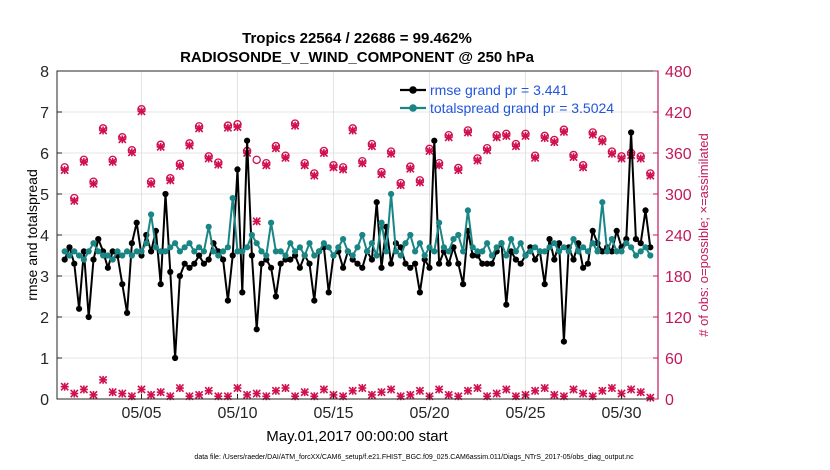  What do you see at coordinates (32, 235) in the screenshot?
I see `y-axis-label: rmse and totalspread` at bounding box center [32, 235].